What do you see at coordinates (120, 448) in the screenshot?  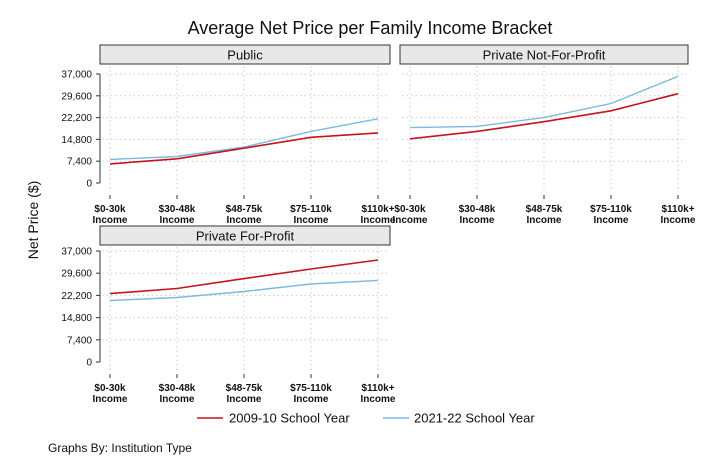 I see `graphs-by-note: Graphs By: Institution Type` at bounding box center [120, 448].